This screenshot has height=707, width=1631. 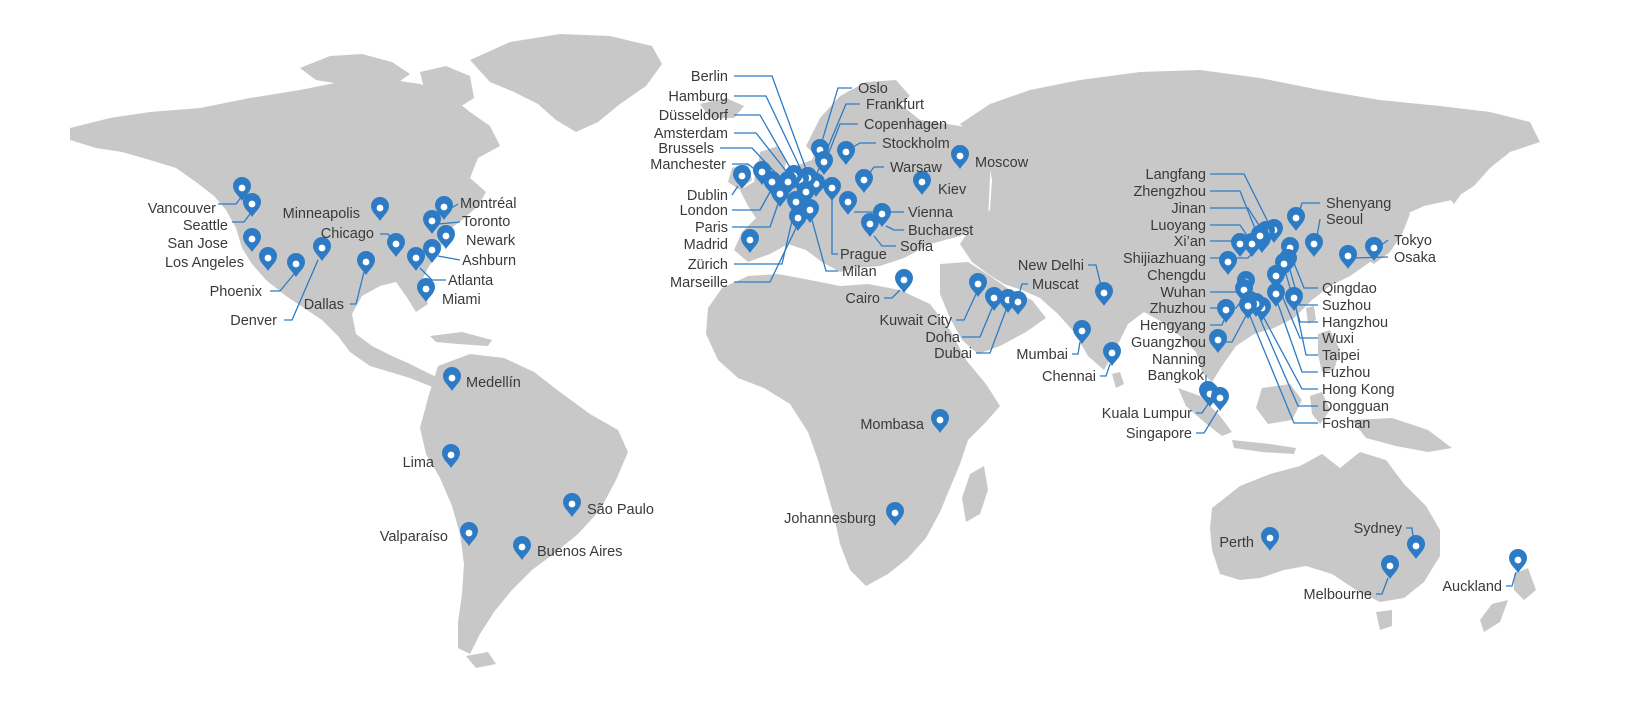 What do you see at coordinates (750, 241) in the screenshot?
I see `map-marker-icon-madrid` at bounding box center [750, 241].